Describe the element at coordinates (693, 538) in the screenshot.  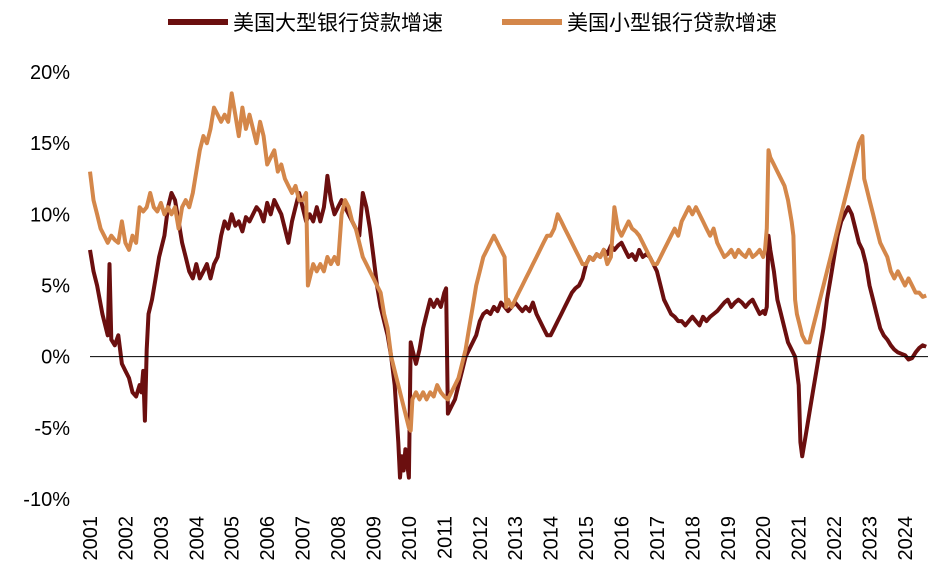
I see `x-tick-label: 2018` at that location.